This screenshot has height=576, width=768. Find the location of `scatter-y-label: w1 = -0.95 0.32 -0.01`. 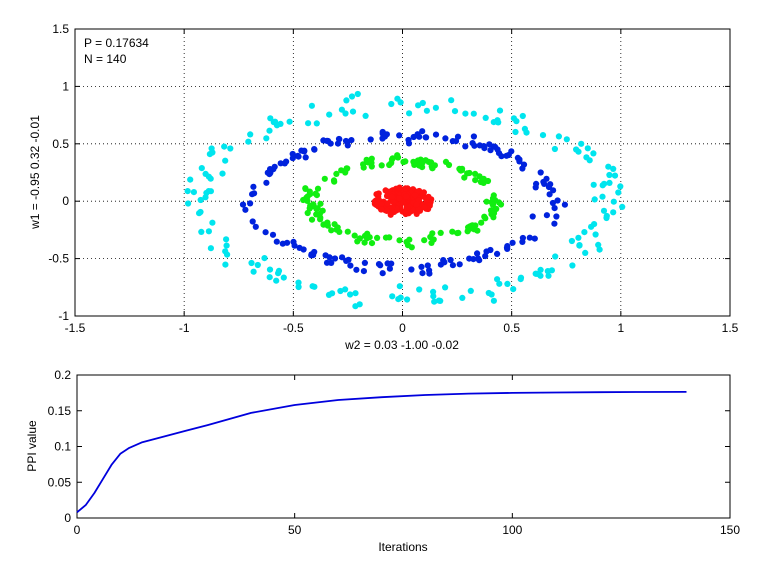

scatter-y-label: w1 = -0.95 0.32 -0.01 is located at coordinates (35, 172).